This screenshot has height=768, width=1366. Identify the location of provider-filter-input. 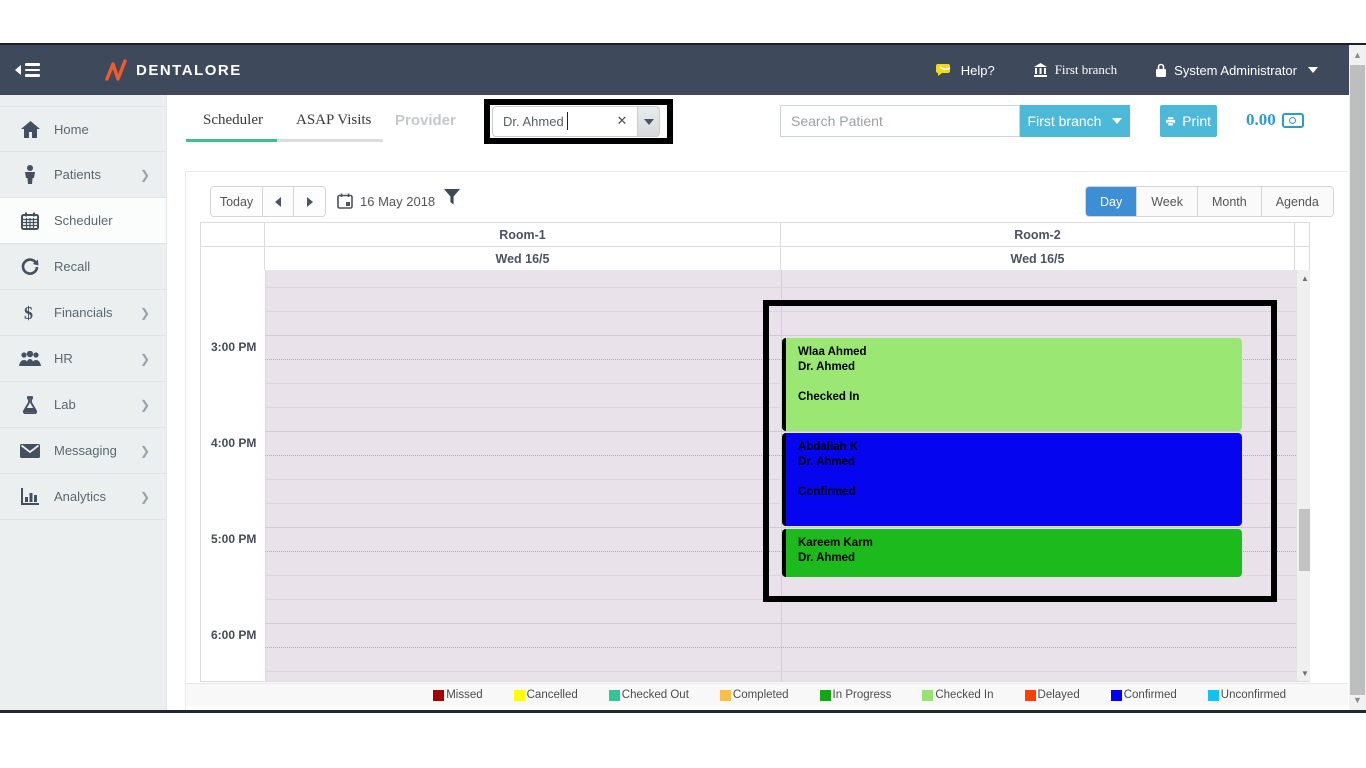
(564, 121).